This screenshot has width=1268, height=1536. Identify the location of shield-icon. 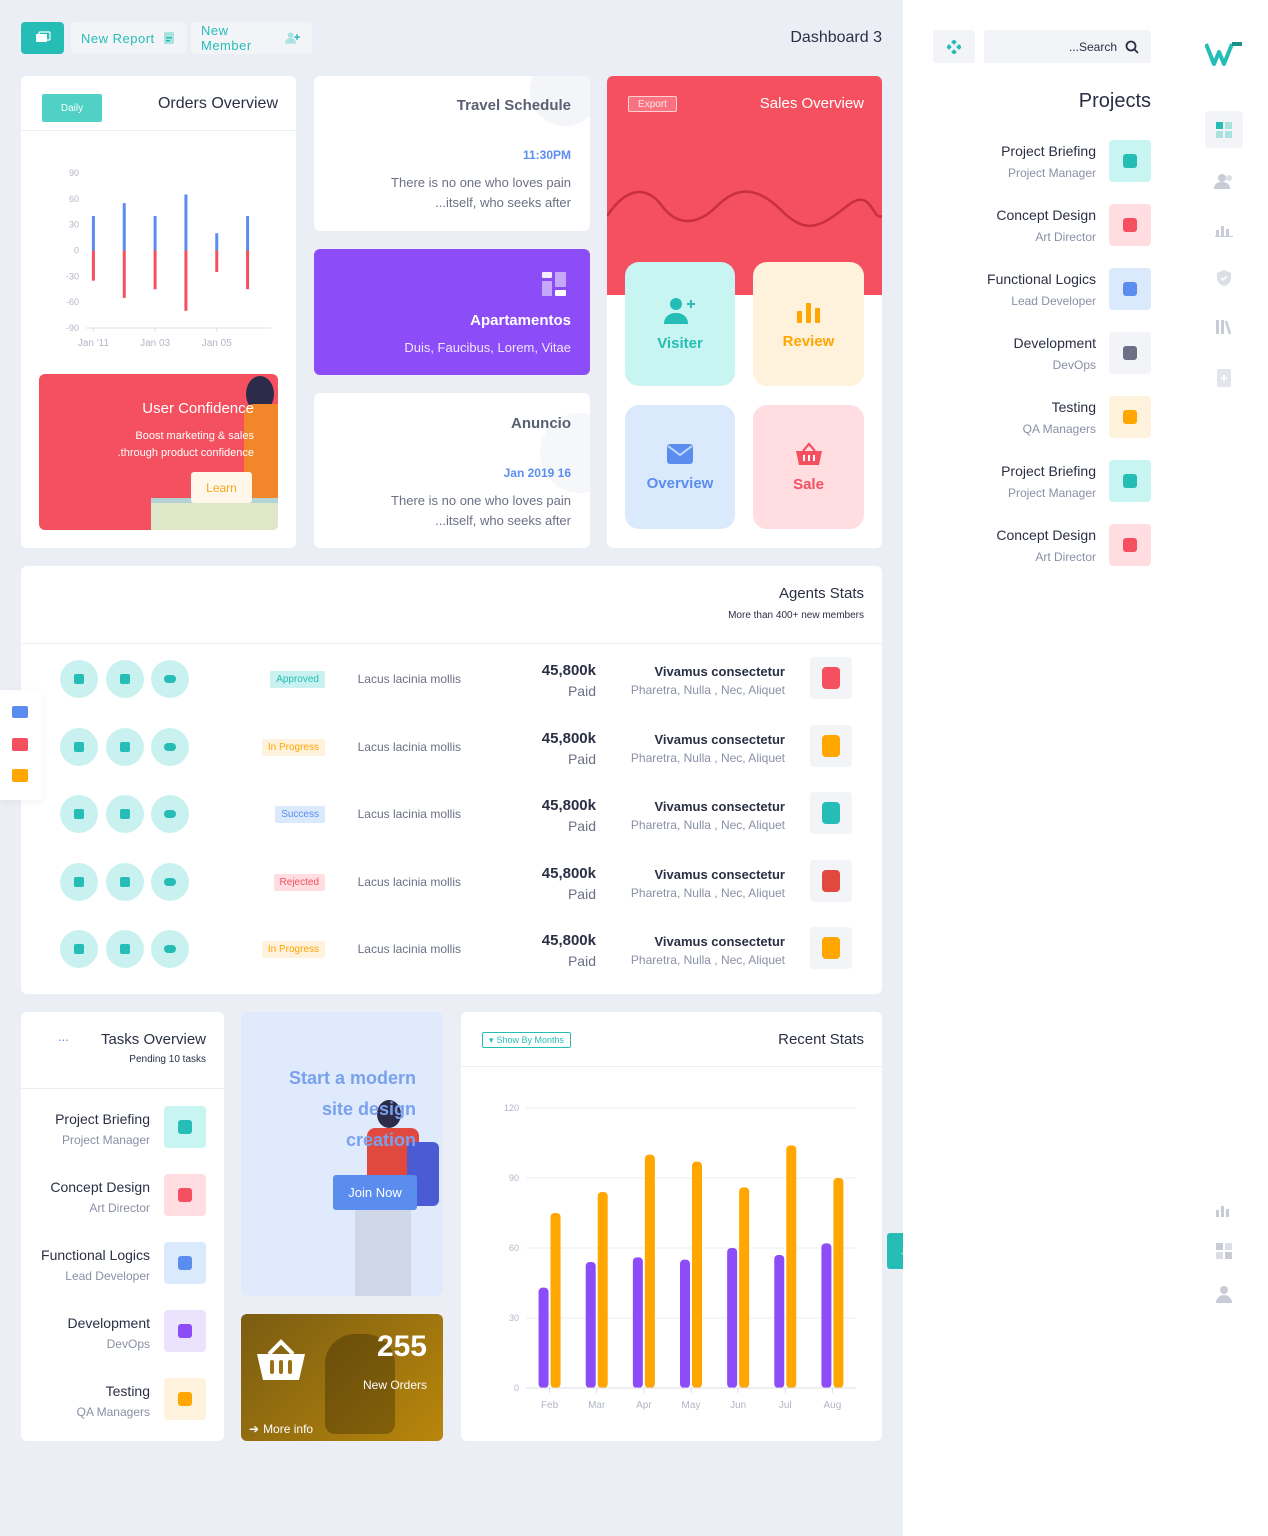
(1224, 278).